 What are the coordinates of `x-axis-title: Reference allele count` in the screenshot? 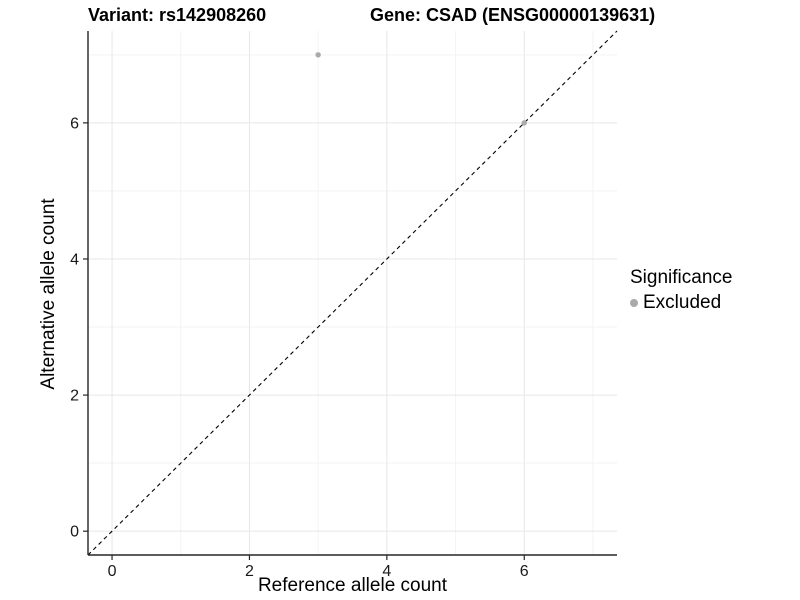 It's located at (352, 585).